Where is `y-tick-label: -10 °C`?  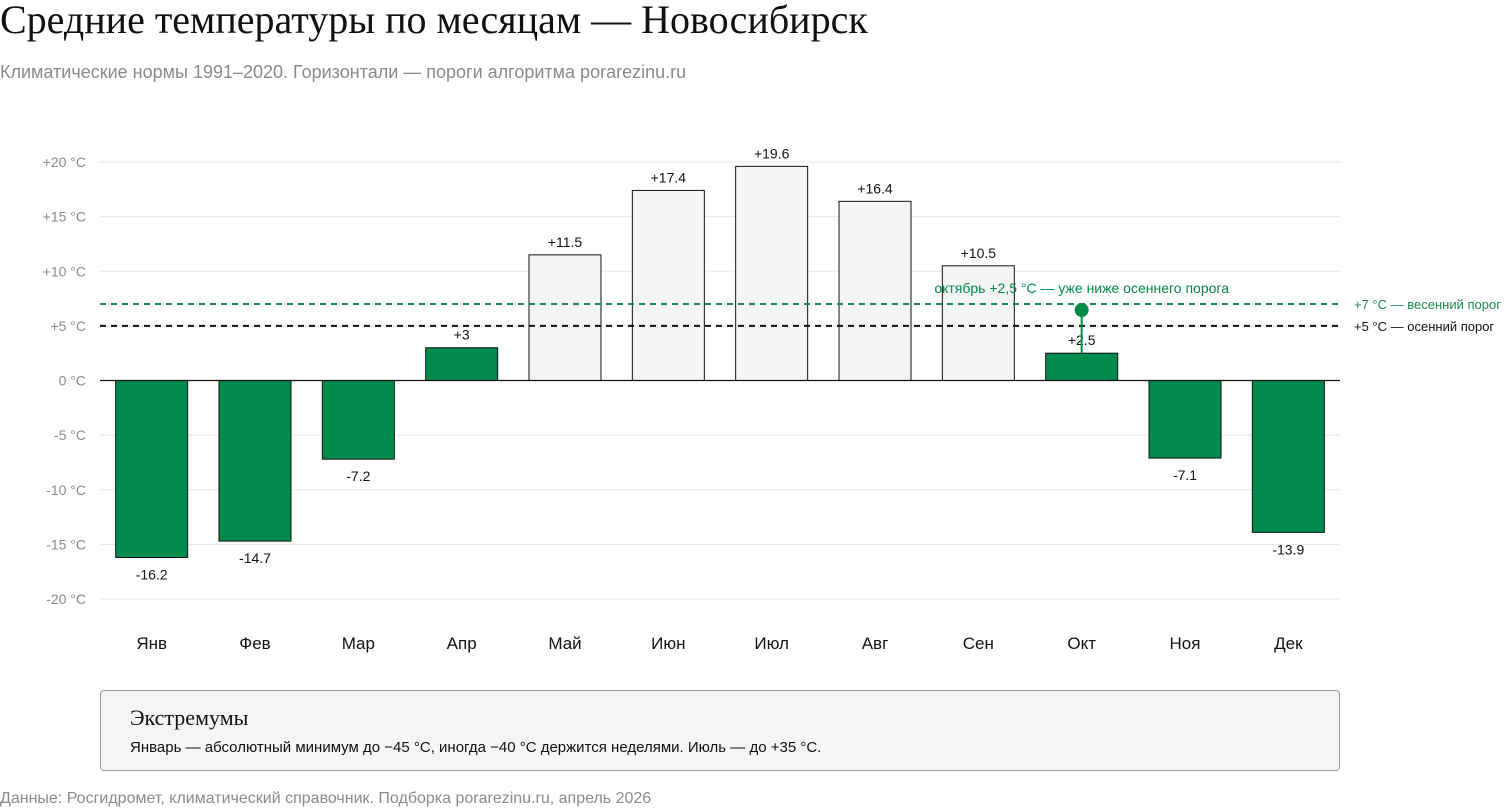
y-tick-label: -10 °C is located at coordinates (66, 490).